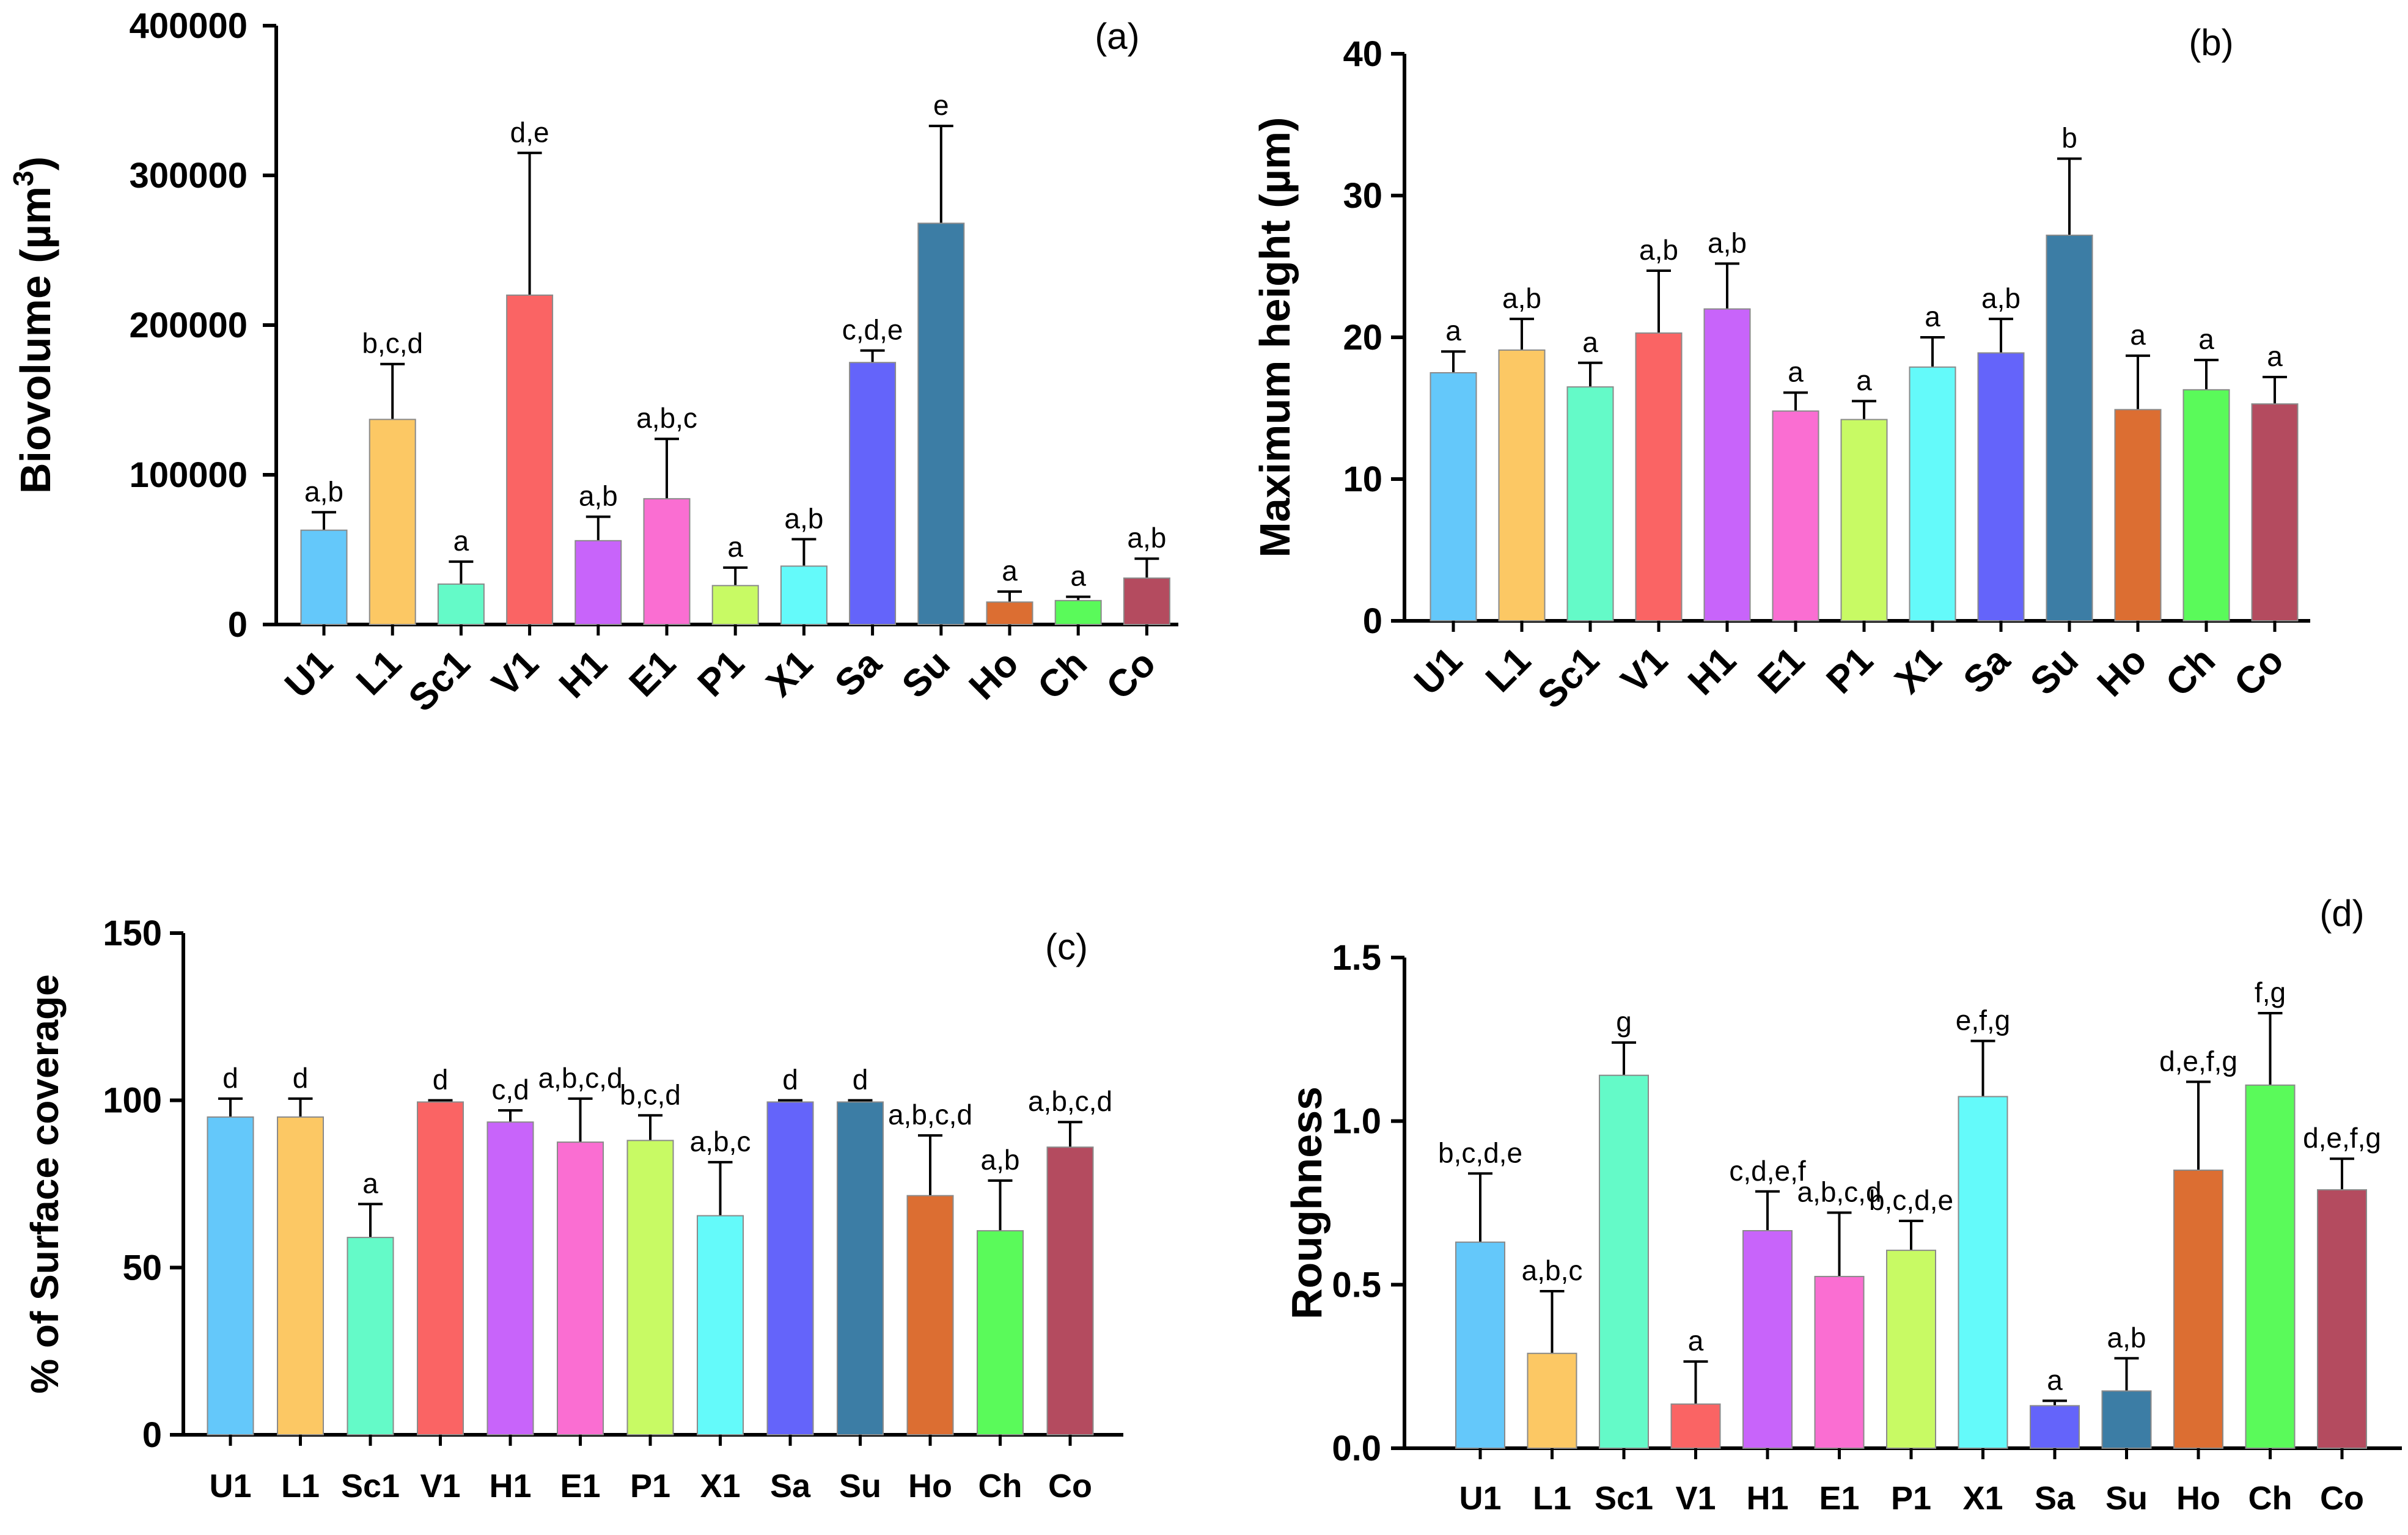 This screenshot has height=1535, width=2408. I want to click on bar-P1, so click(1911, 1349).